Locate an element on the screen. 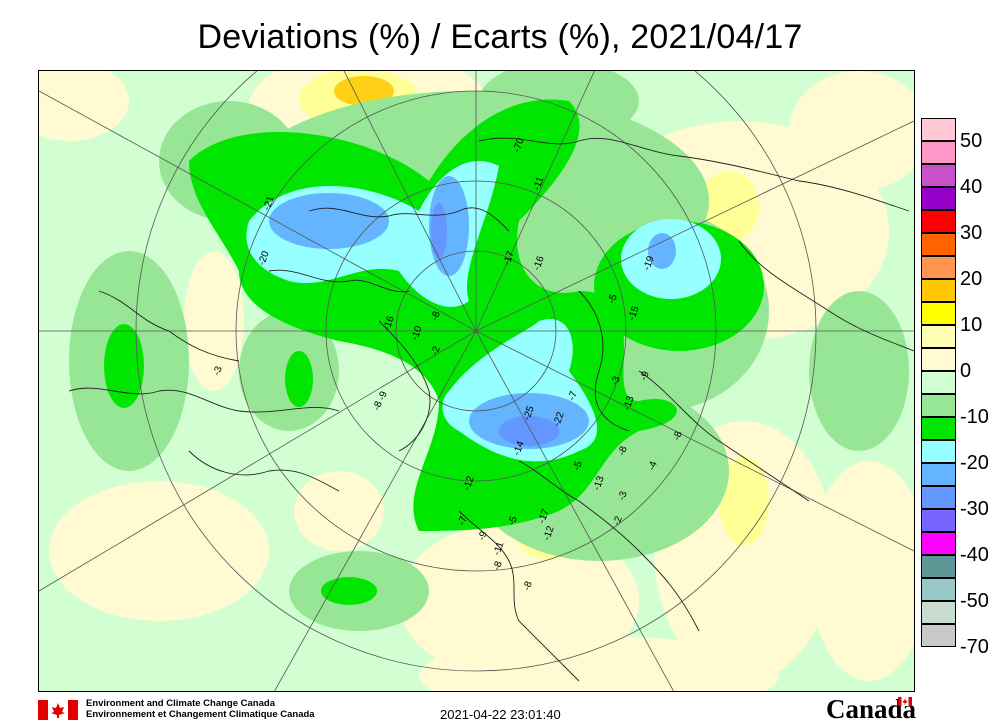  legend-label: -10 is located at coordinates (974, 417).